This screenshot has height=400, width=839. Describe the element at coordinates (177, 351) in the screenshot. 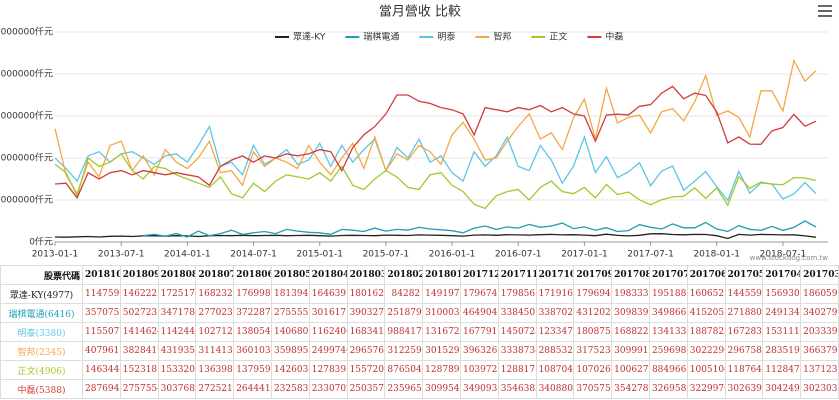

I see `table-cell: 4319354` at that location.